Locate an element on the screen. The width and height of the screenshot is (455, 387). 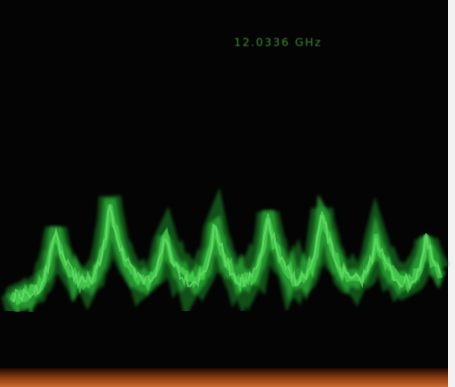
bottom-glow is located at coordinates (224, 377).